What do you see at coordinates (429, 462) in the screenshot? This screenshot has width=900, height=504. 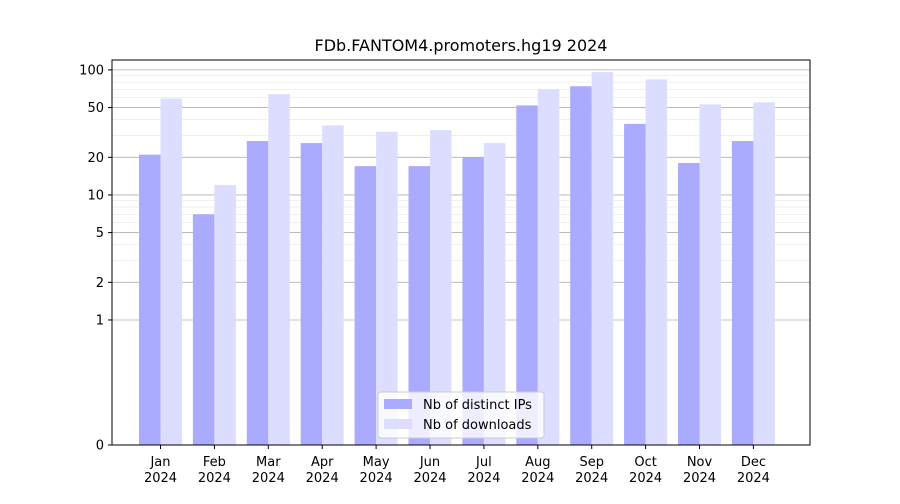 I see `x-tick-label-month: Jun` at bounding box center [429, 462].